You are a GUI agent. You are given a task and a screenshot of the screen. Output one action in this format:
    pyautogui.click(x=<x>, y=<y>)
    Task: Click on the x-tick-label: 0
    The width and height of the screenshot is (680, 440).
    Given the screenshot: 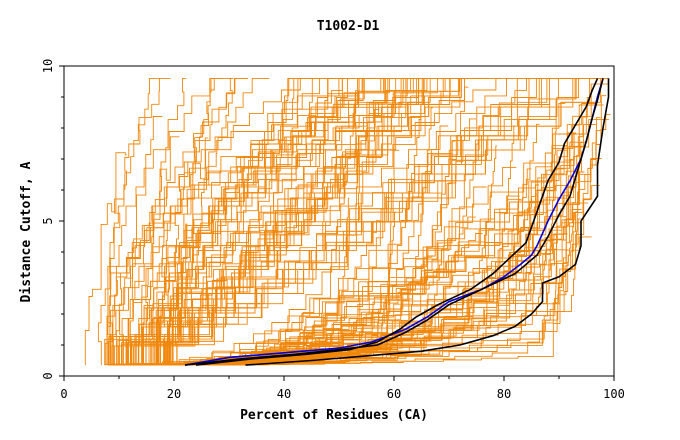 What is the action you would take?
    pyautogui.click(x=63, y=394)
    